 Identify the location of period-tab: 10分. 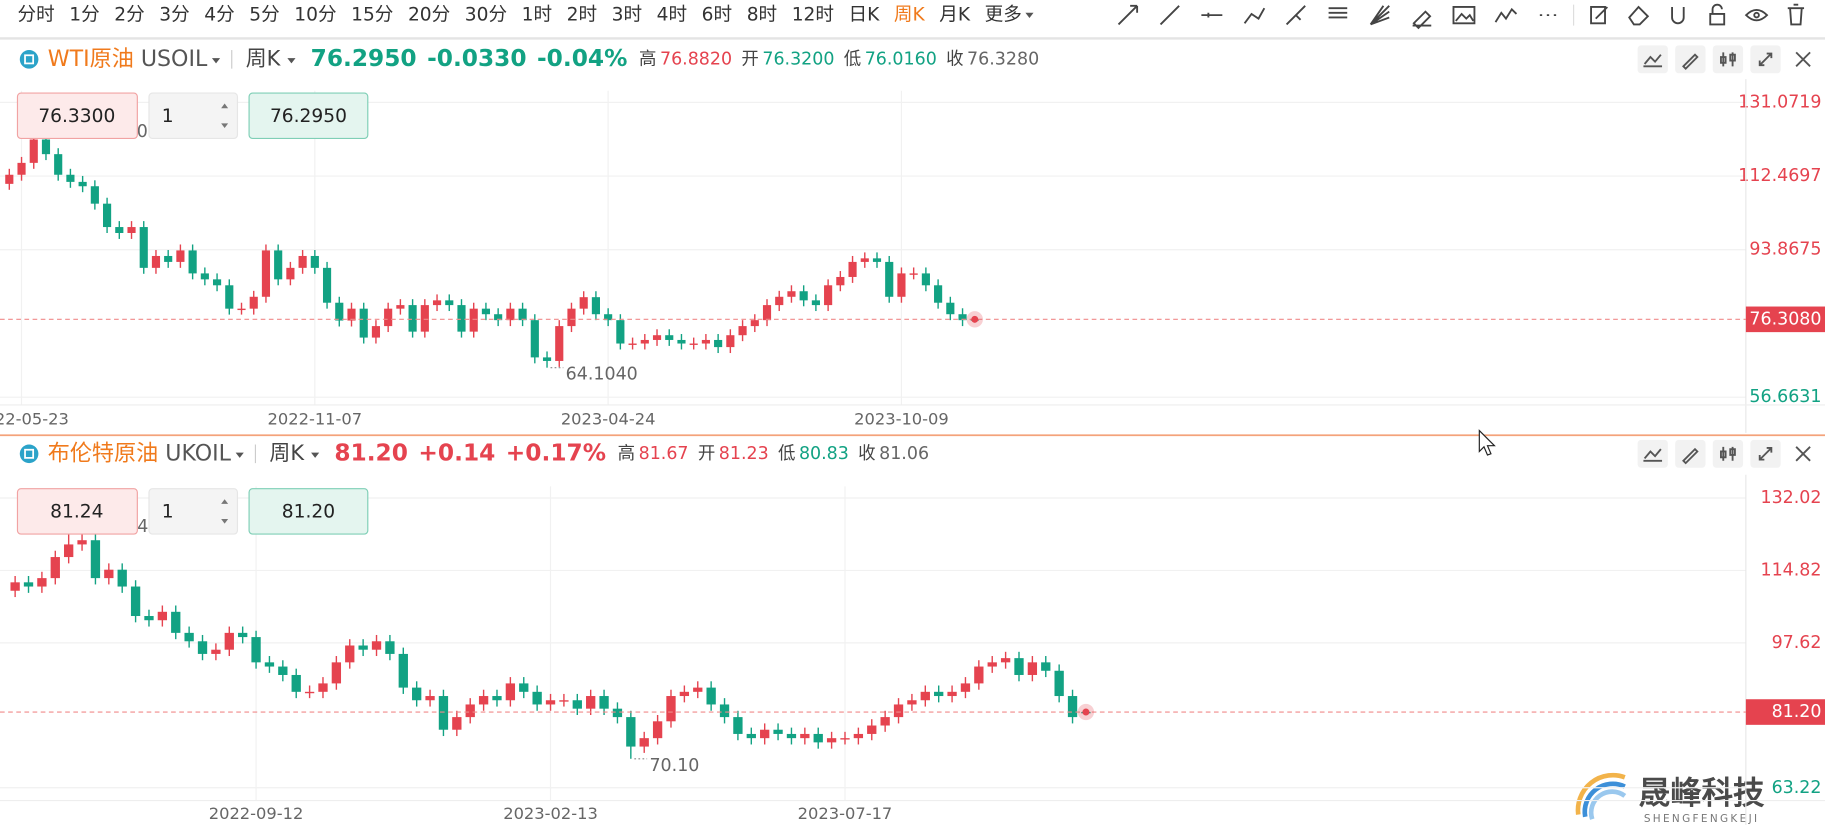
(315, 15).